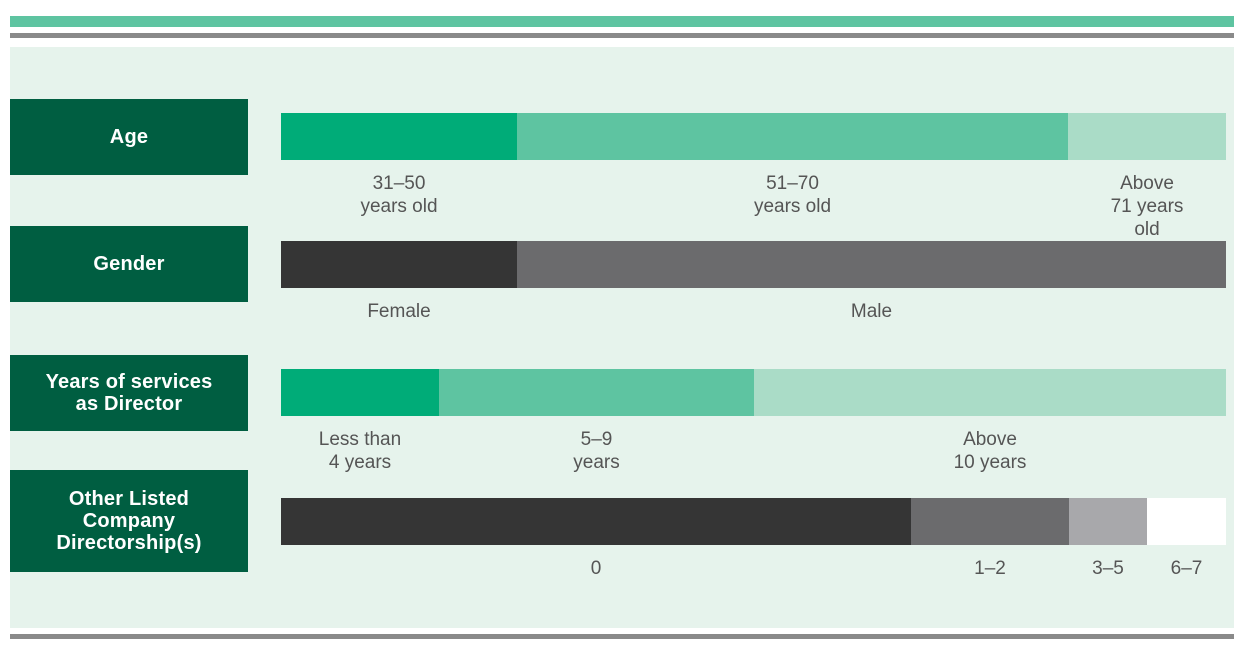 Image resolution: width=1247 pixels, height=648 pixels. What do you see at coordinates (1147, 206) in the screenshot?
I see `segment-label: Above 71 years old` at bounding box center [1147, 206].